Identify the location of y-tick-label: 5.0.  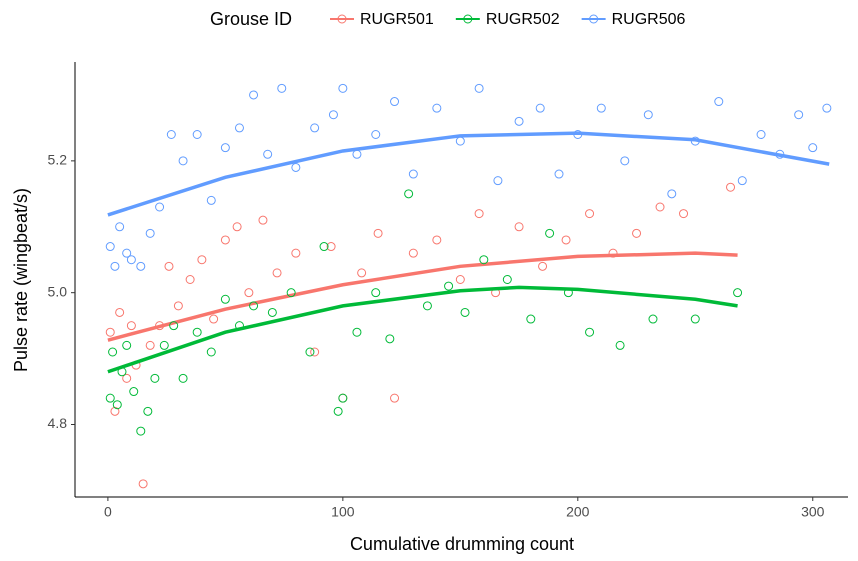
(58, 291).